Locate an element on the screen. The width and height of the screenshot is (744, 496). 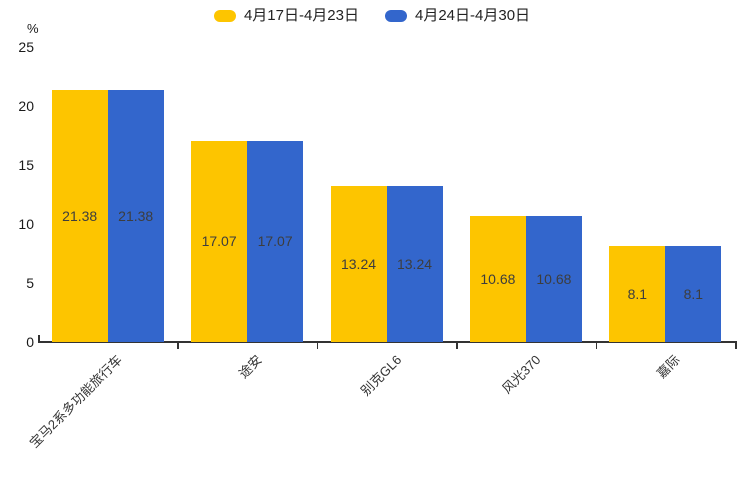
legend-item-1: 4月24日-4月30日 is located at coordinates (457, 16).